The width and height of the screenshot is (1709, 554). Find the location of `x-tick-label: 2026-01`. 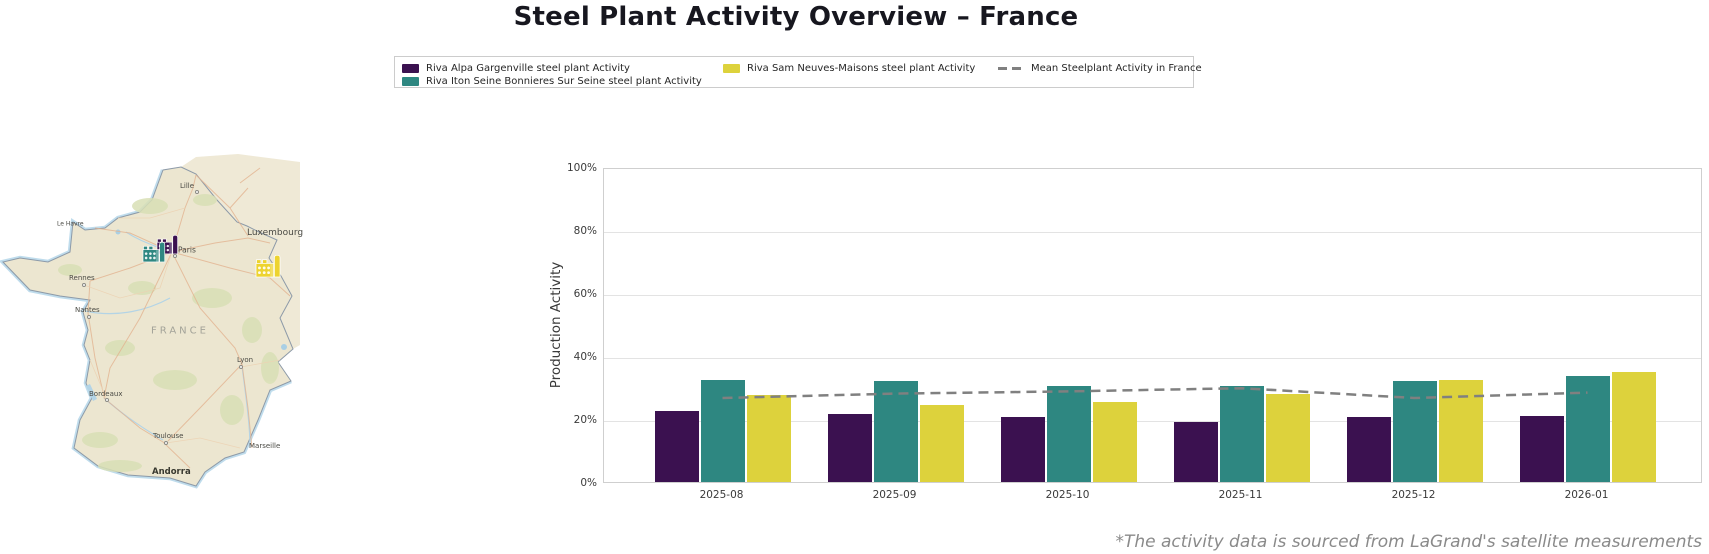

x-tick-label: 2026-01 is located at coordinates (1586, 495).